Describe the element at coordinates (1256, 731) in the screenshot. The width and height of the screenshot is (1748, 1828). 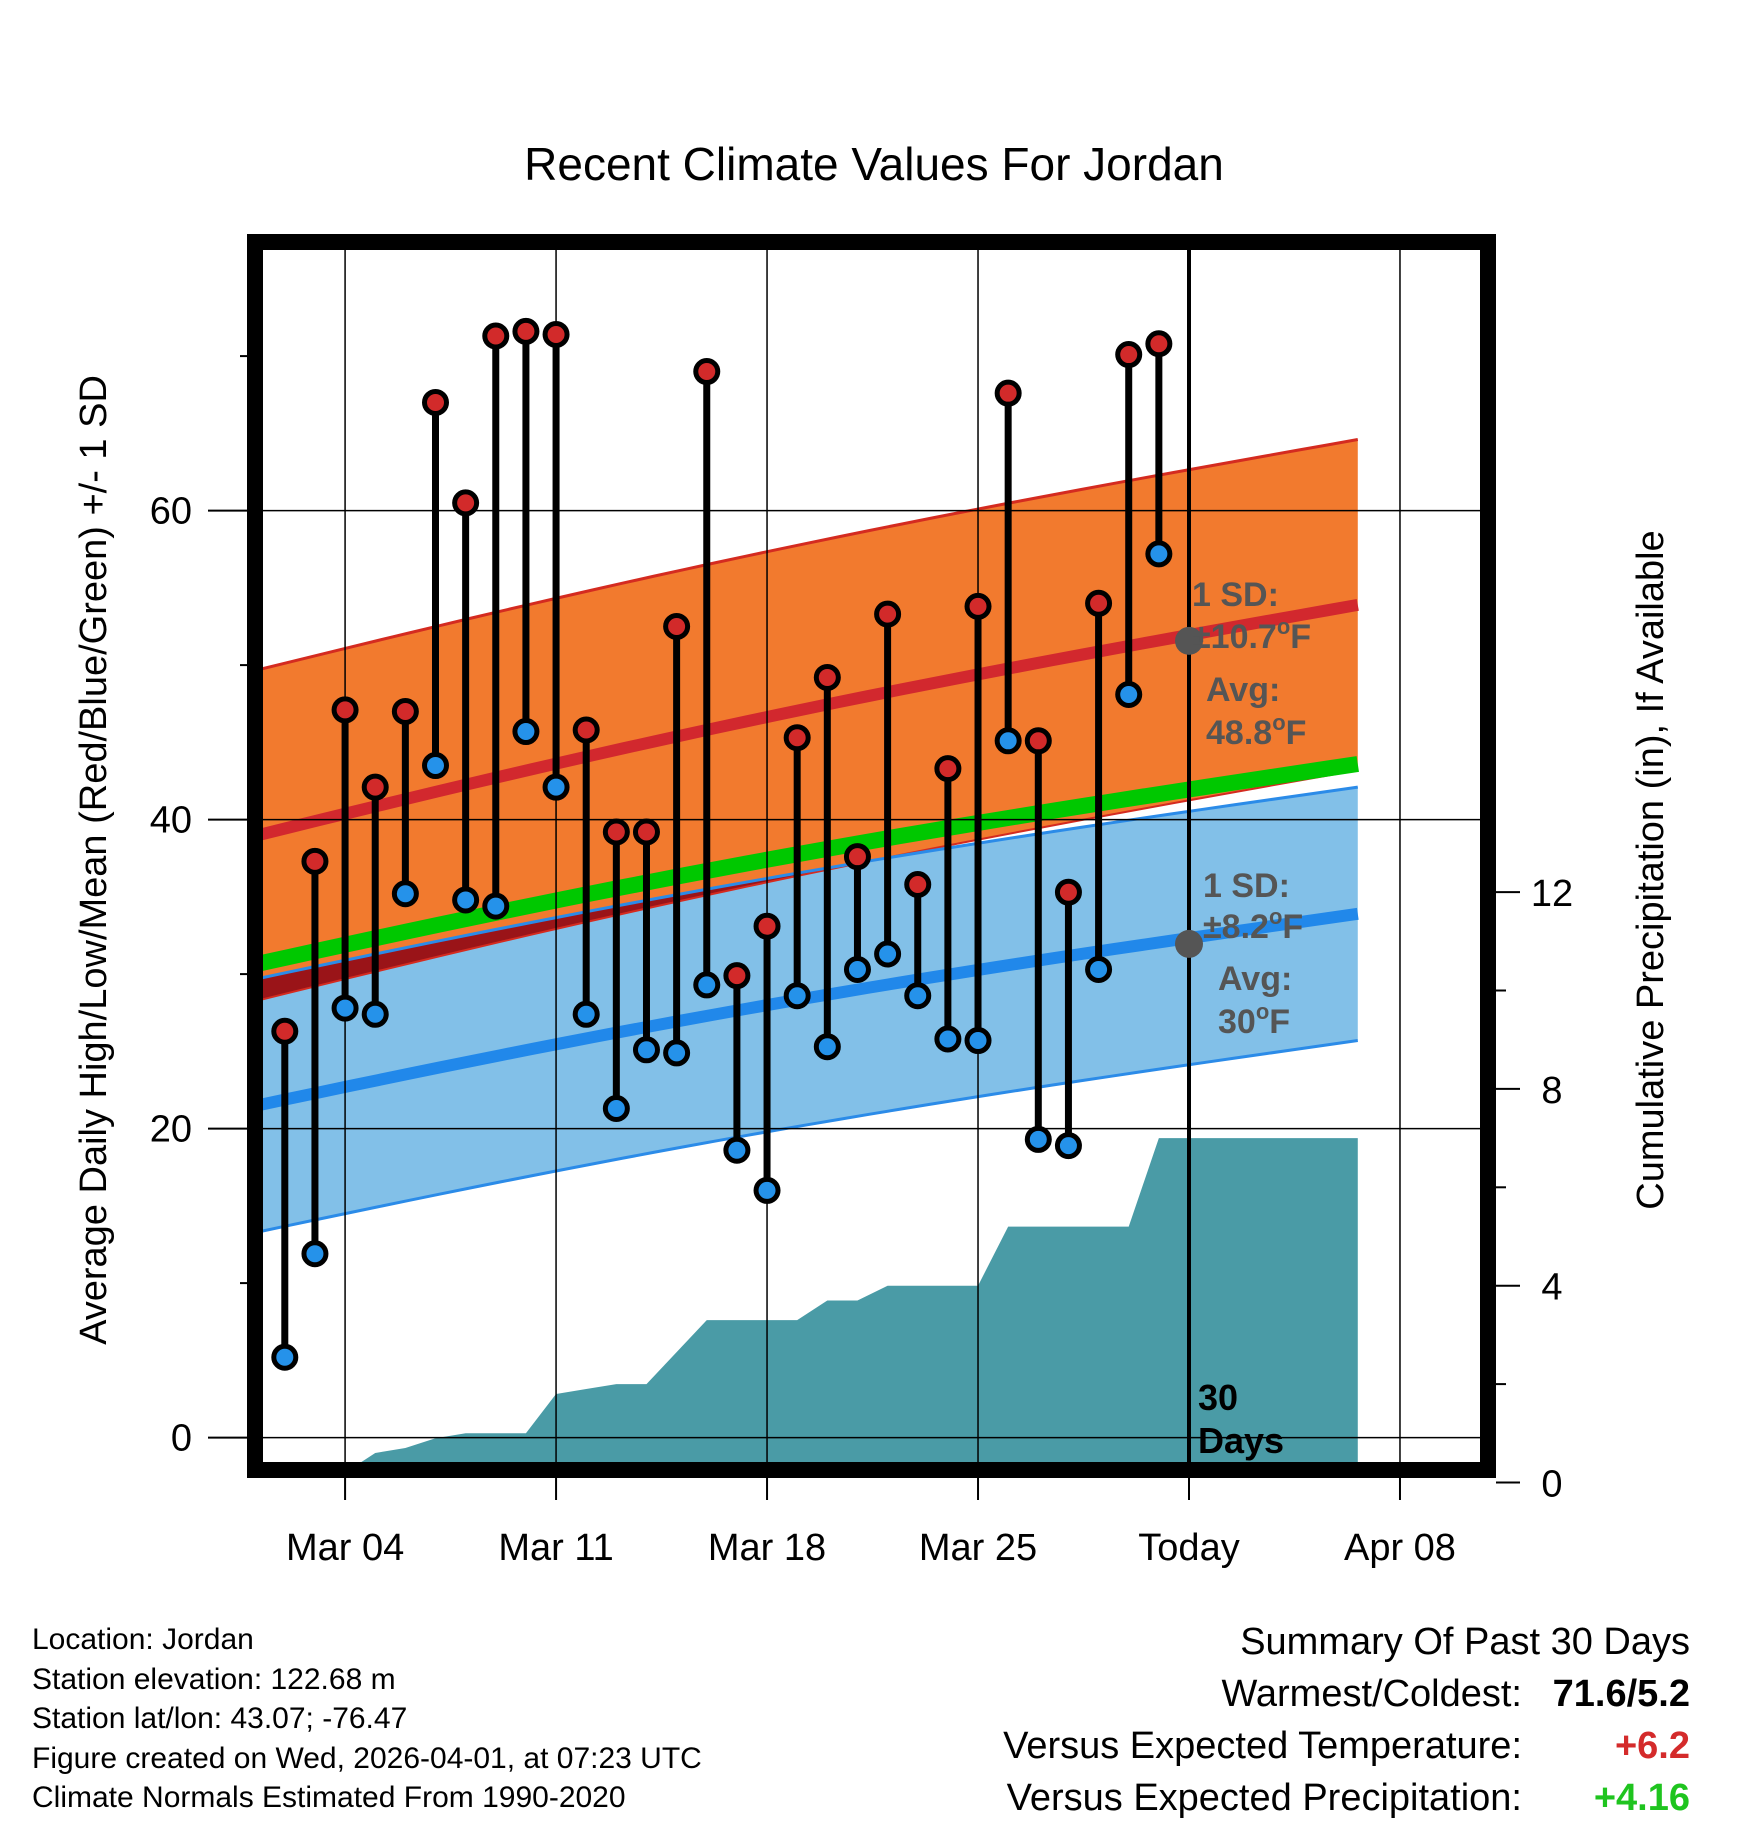
I see `high-avg-value: 48.8oF` at that location.